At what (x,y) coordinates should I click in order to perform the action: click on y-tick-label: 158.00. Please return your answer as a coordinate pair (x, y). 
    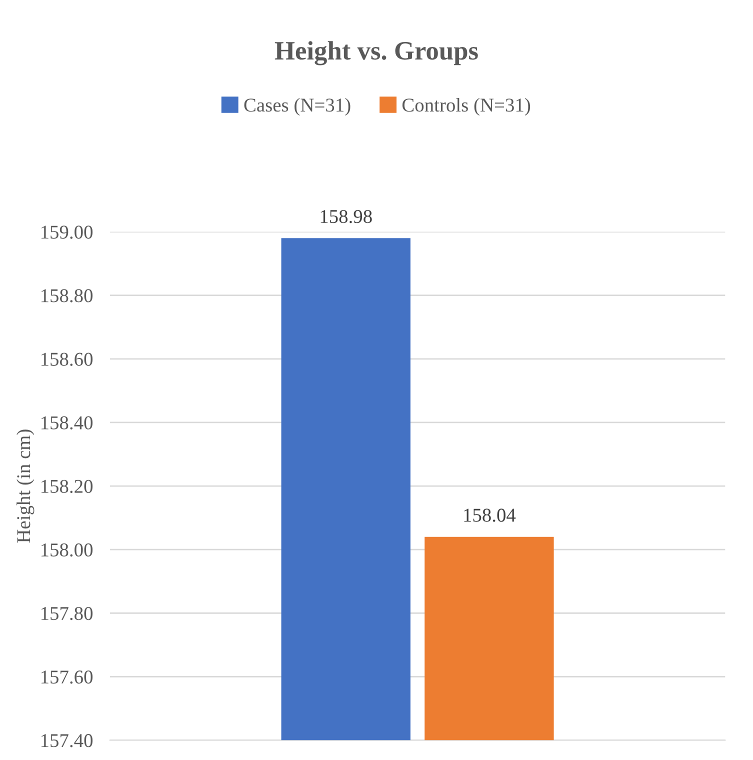
    Looking at the image, I should click on (67, 550).